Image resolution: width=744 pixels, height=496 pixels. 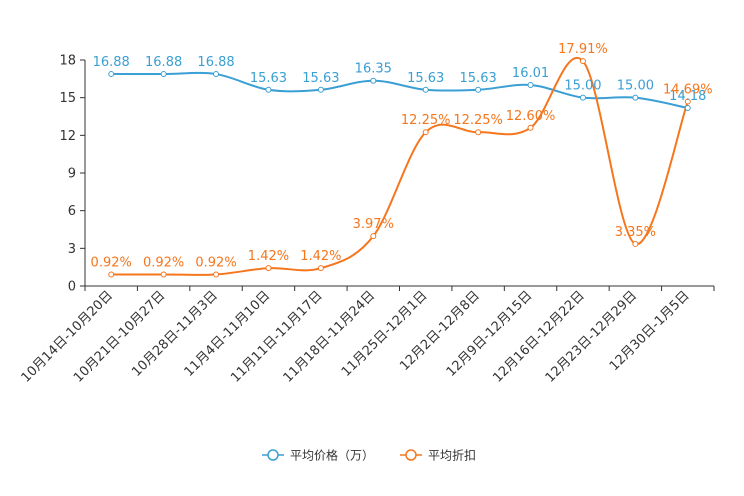 I want to click on y-tick-label: 6, so click(x=72, y=211).